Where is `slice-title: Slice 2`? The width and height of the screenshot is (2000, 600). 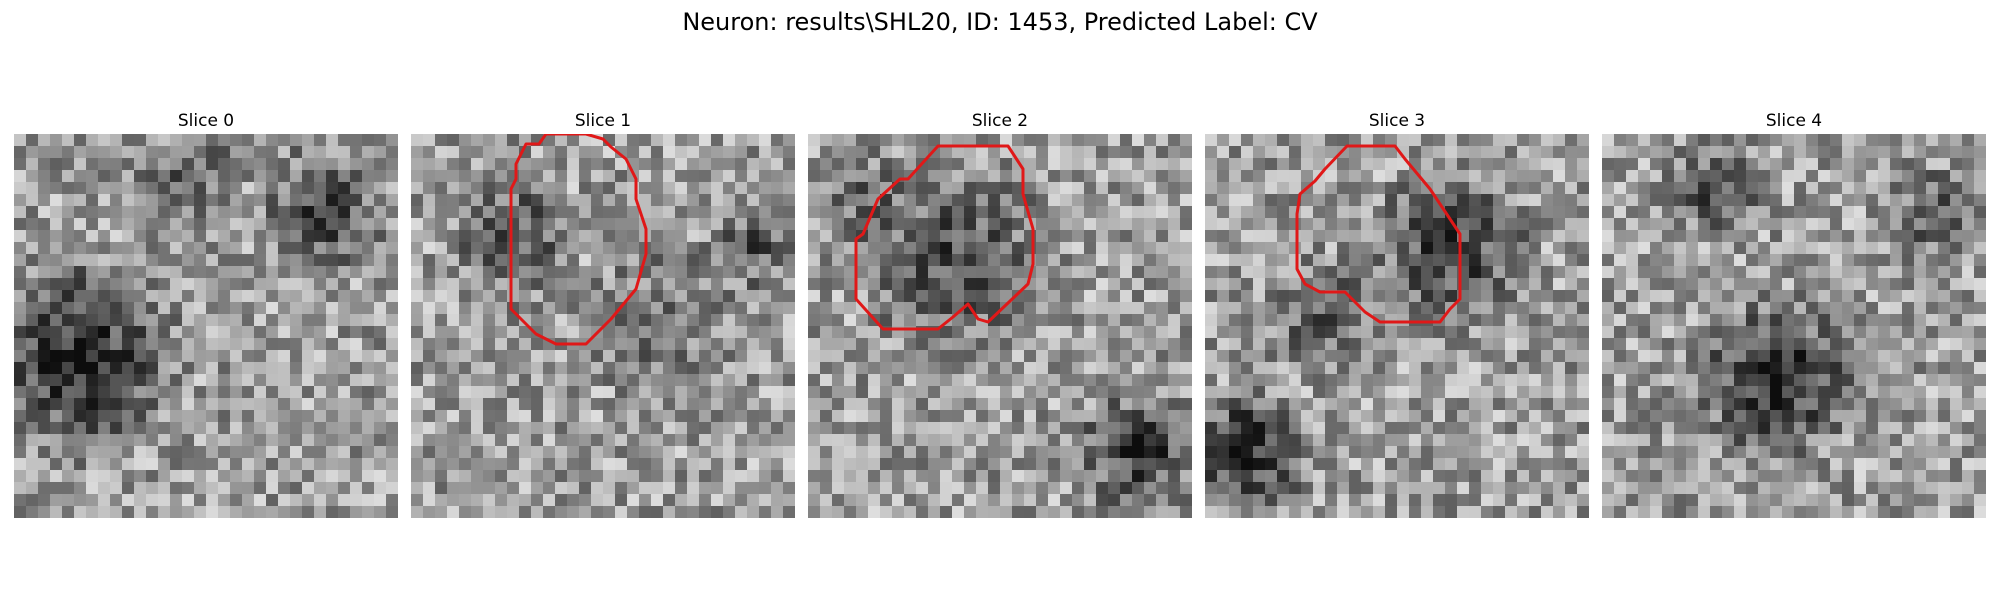
slice-title: Slice 2 is located at coordinates (1000, 121).